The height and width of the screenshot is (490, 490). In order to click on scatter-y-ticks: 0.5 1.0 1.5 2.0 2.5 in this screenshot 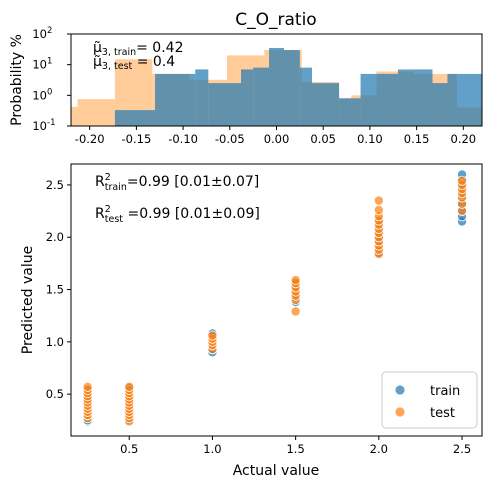, I will do `click(58, 289)`.